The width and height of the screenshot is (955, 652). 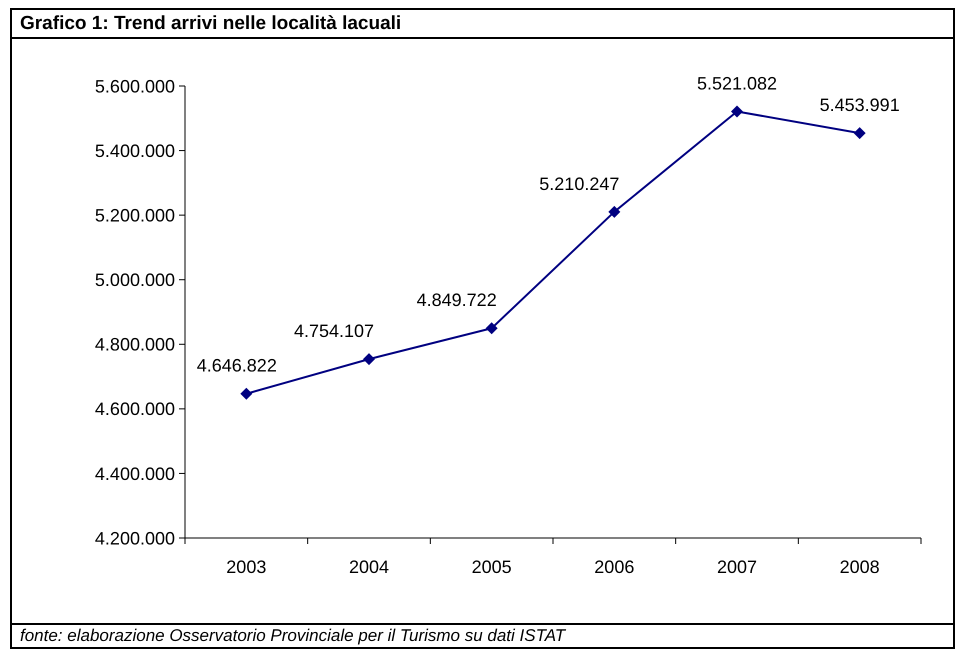 What do you see at coordinates (579, 184) in the screenshot?
I see `data-label: 5.210.247` at bounding box center [579, 184].